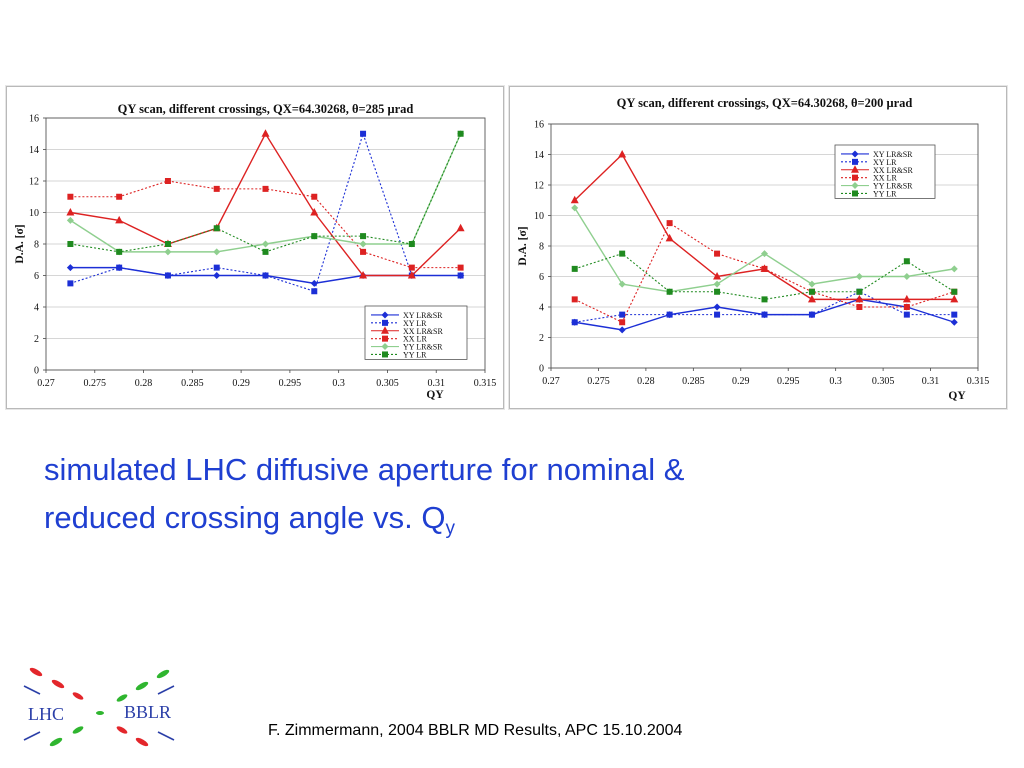 Image resolution: width=1024 pixels, height=768 pixels. What do you see at coordinates (245, 517) in the screenshot?
I see `caption-line-2-main: reduced crossing angle vs. Q` at bounding box center [245, 517].